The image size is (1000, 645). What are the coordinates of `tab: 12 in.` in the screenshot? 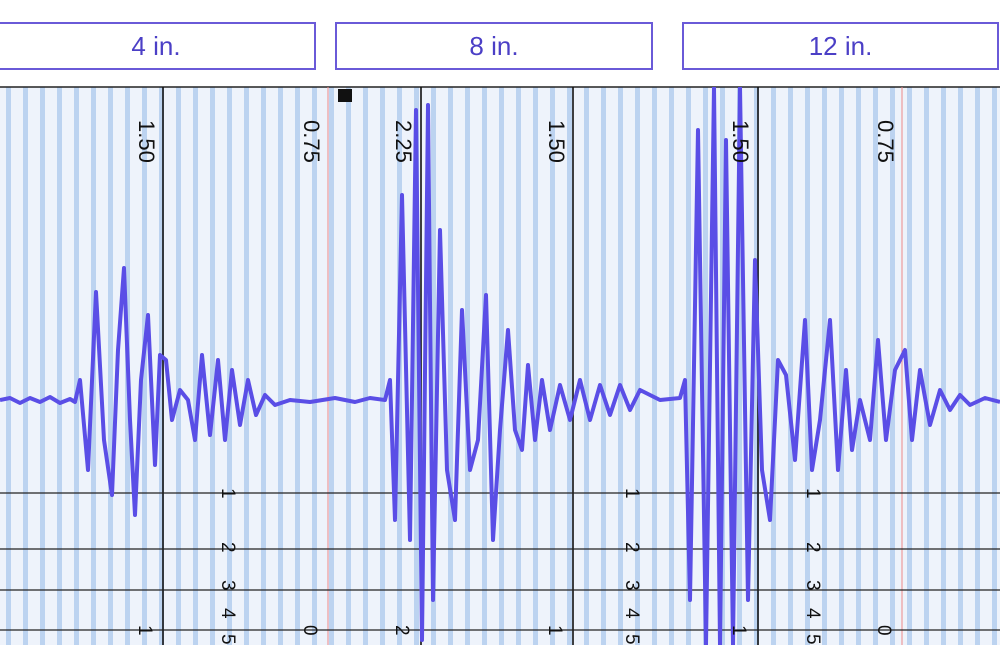 It's located at (840, 46).